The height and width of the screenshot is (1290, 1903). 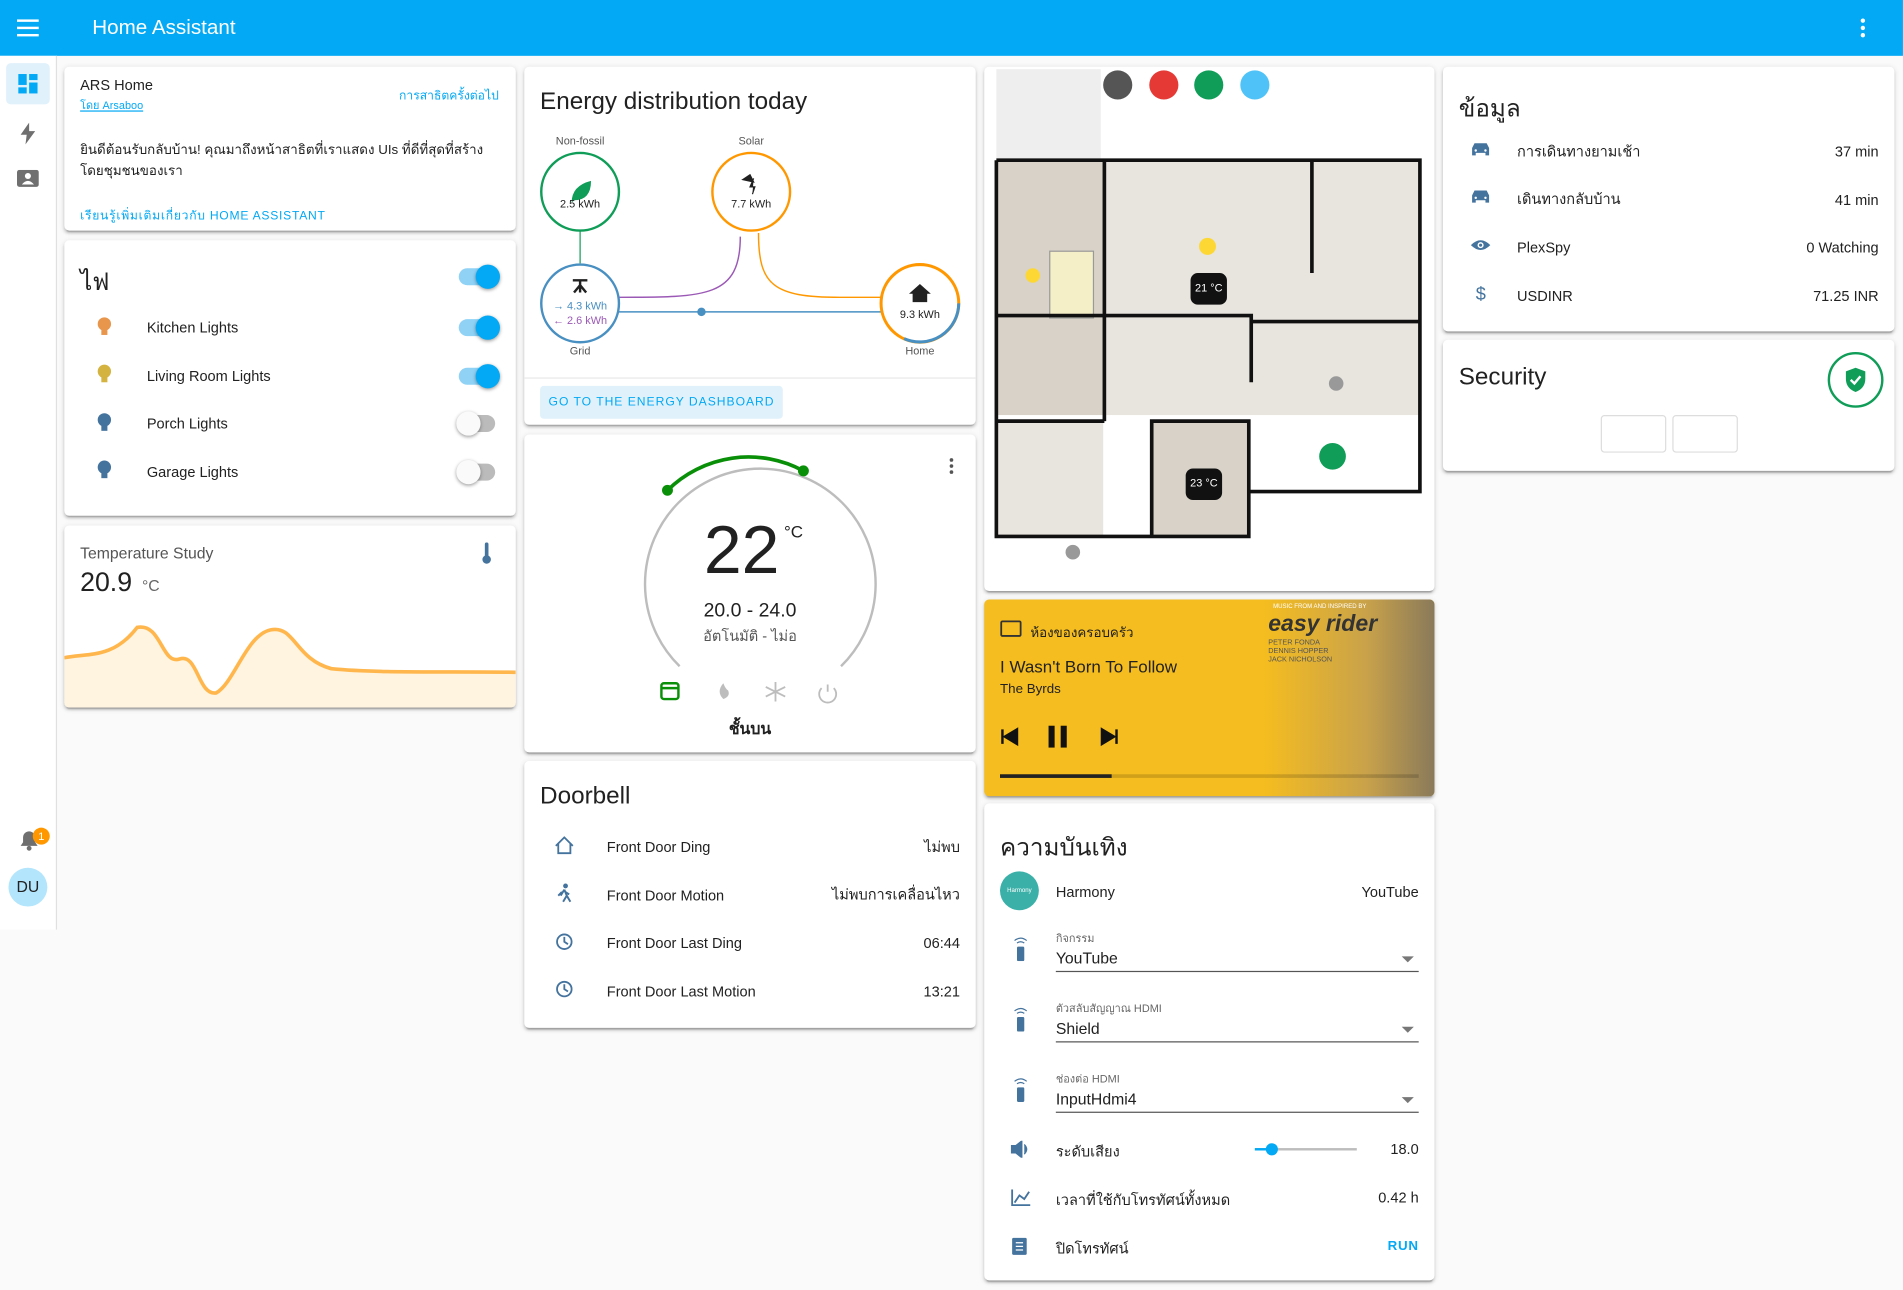 I want to click on entity-state: ไม่พบการเคลื่อนไหว, so click(x=895, y=894).